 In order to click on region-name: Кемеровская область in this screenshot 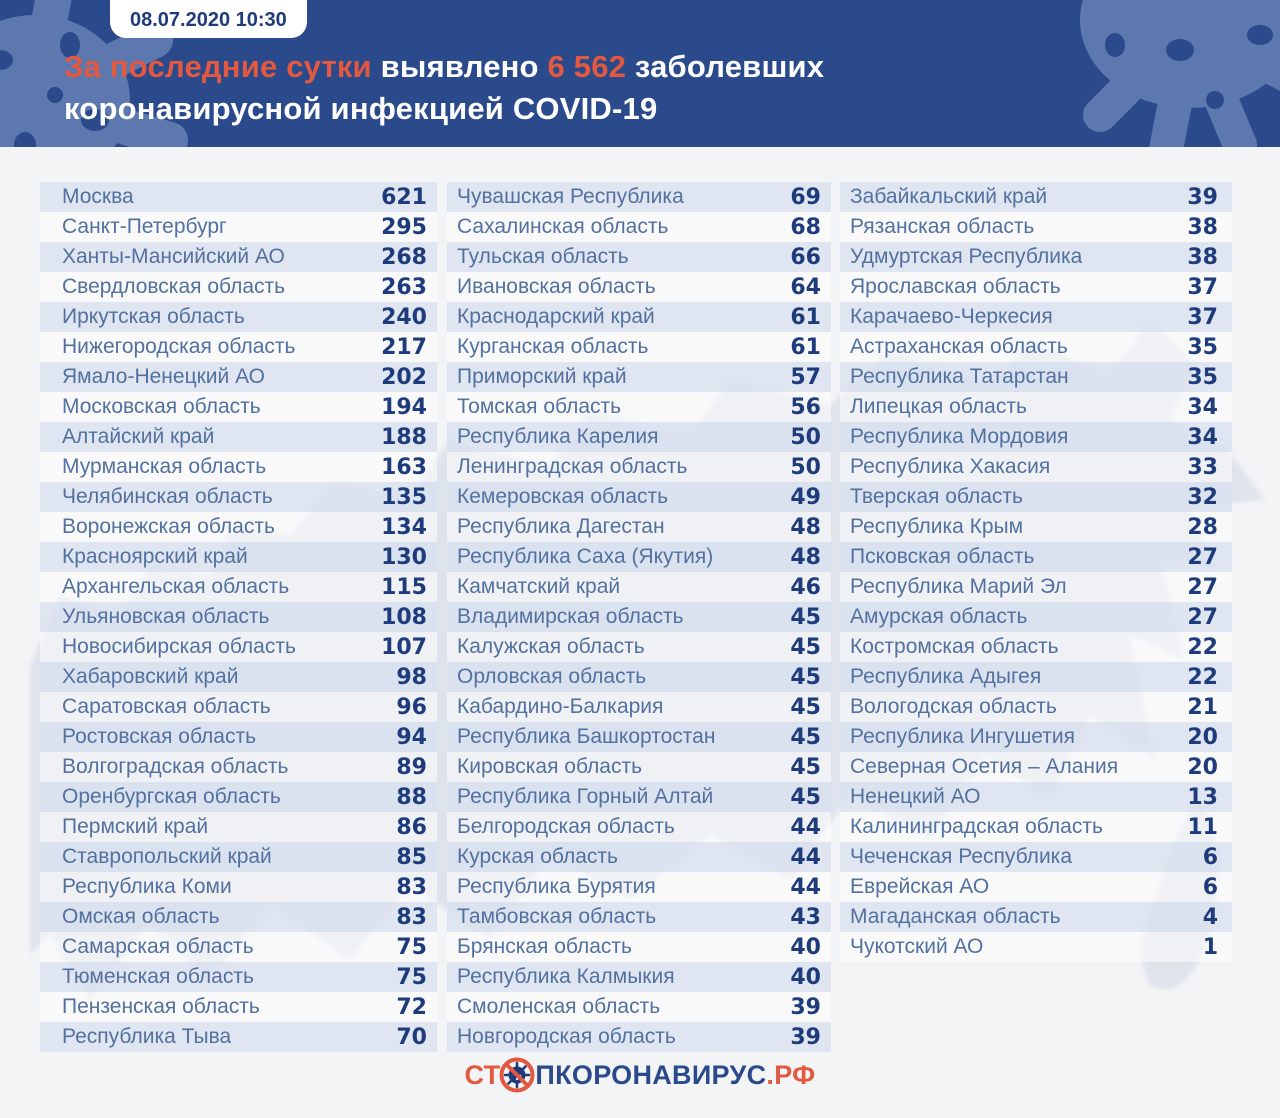, I will do `click(563, 496)`.